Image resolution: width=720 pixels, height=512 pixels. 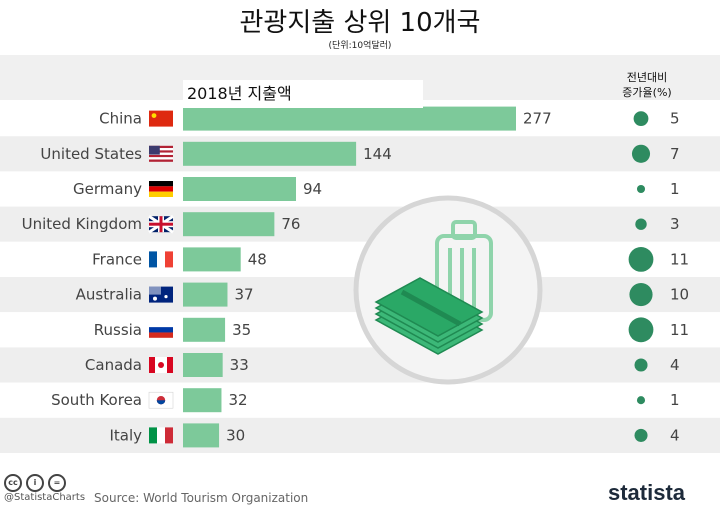 I want to click on china-flag-icon, so click(x=161, y=118).